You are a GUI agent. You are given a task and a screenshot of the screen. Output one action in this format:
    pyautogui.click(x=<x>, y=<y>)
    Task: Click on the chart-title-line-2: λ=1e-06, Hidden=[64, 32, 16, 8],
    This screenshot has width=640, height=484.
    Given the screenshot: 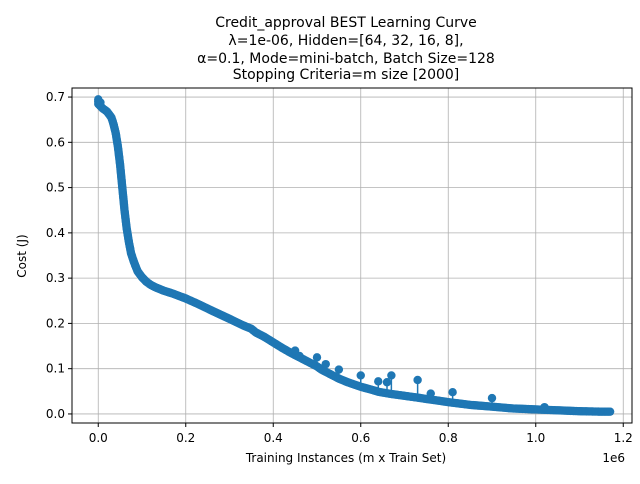 What is the action you would take?
    pyautogui.click(x=345, y=41)
    